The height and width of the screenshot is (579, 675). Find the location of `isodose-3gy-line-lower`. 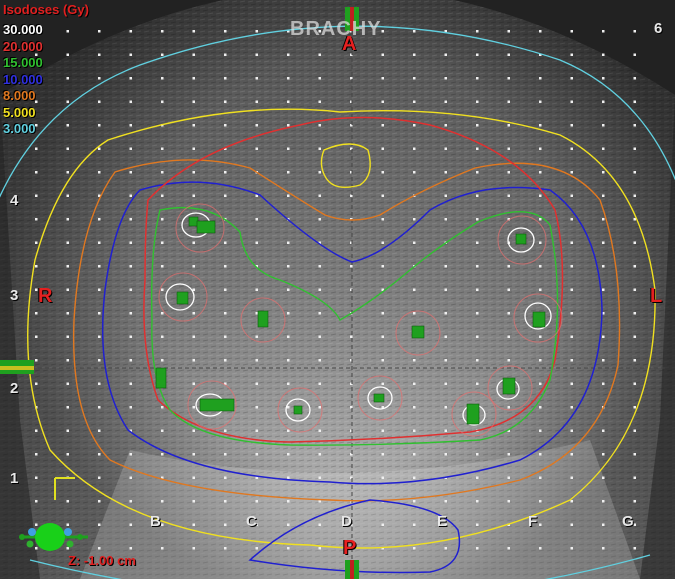

isodose-3gy-line-lower is located at coordinates (340, 566).